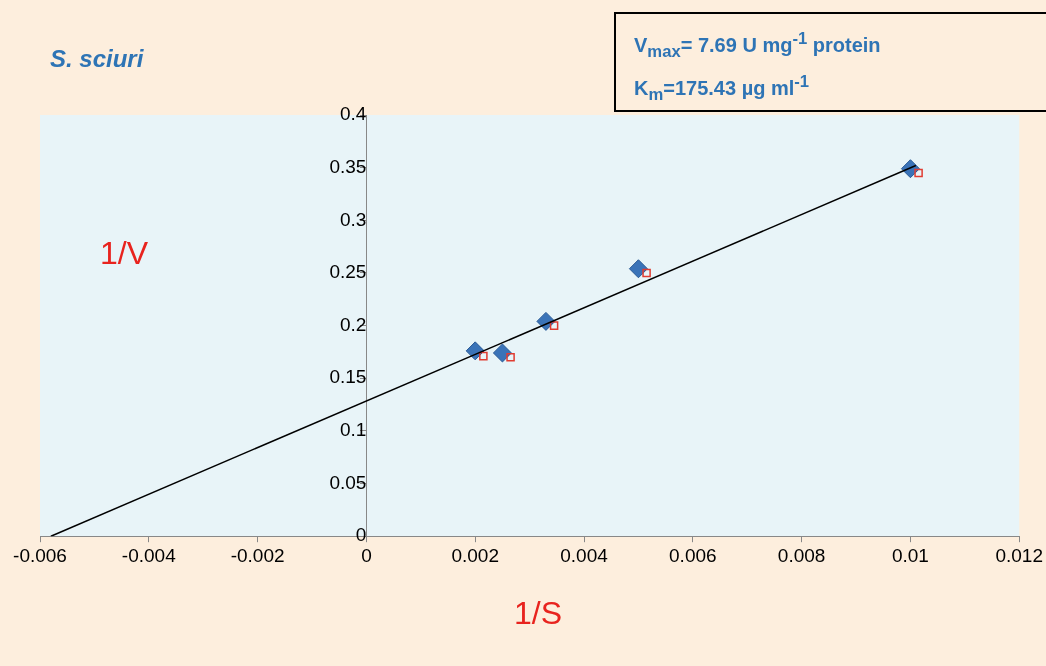 The image size is (1046, 666). What do you see at coordinates (40, 555) in the screenshot?
I see `x-tick-label: -0.006` at bounding box center [40, 555].